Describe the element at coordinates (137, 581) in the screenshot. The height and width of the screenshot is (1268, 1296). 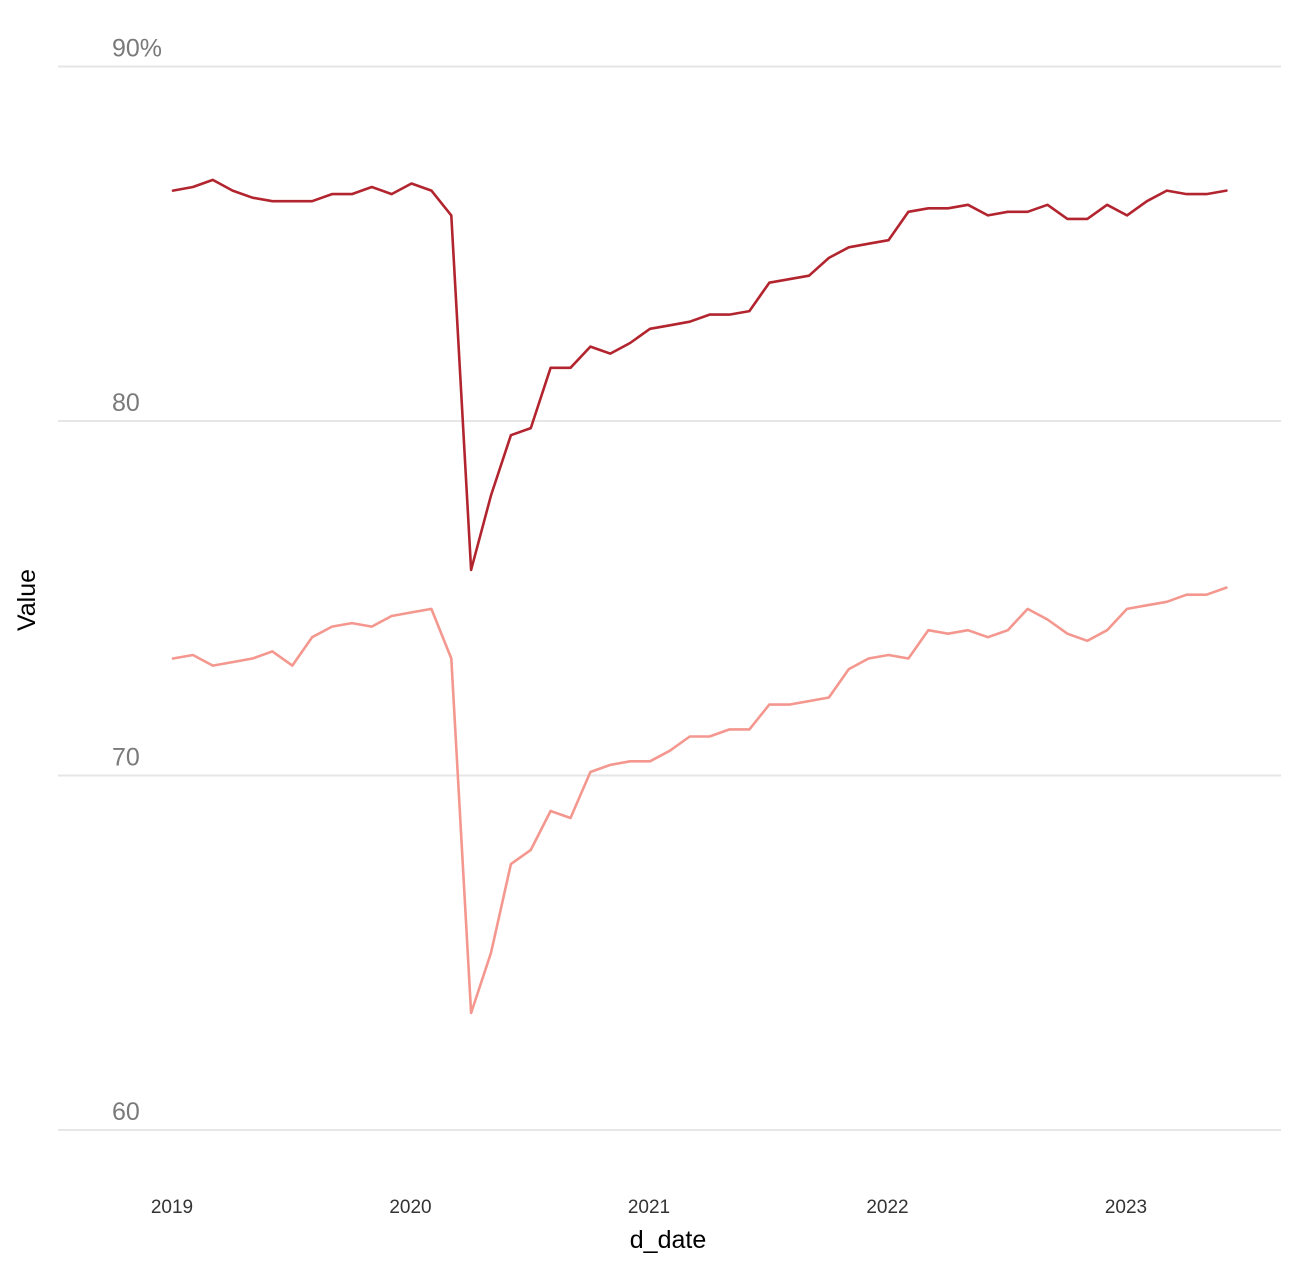
I see `y-tick-labels: 60 70 80 90%` at that location.